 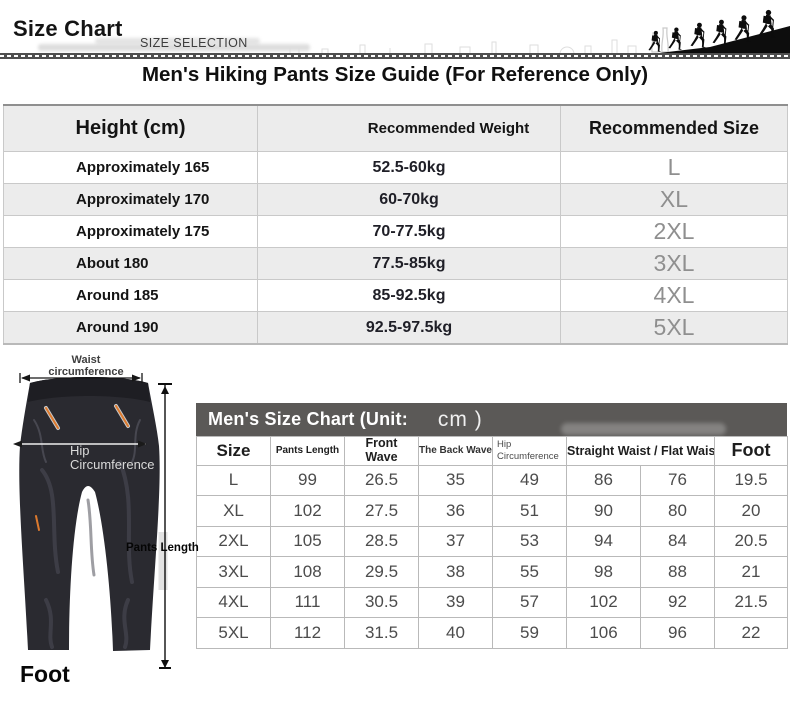 What do you see at coordinates (130, 167) in the screenshot?
I see `height-cell: Approximately 165` at bounding box center [130, 167].